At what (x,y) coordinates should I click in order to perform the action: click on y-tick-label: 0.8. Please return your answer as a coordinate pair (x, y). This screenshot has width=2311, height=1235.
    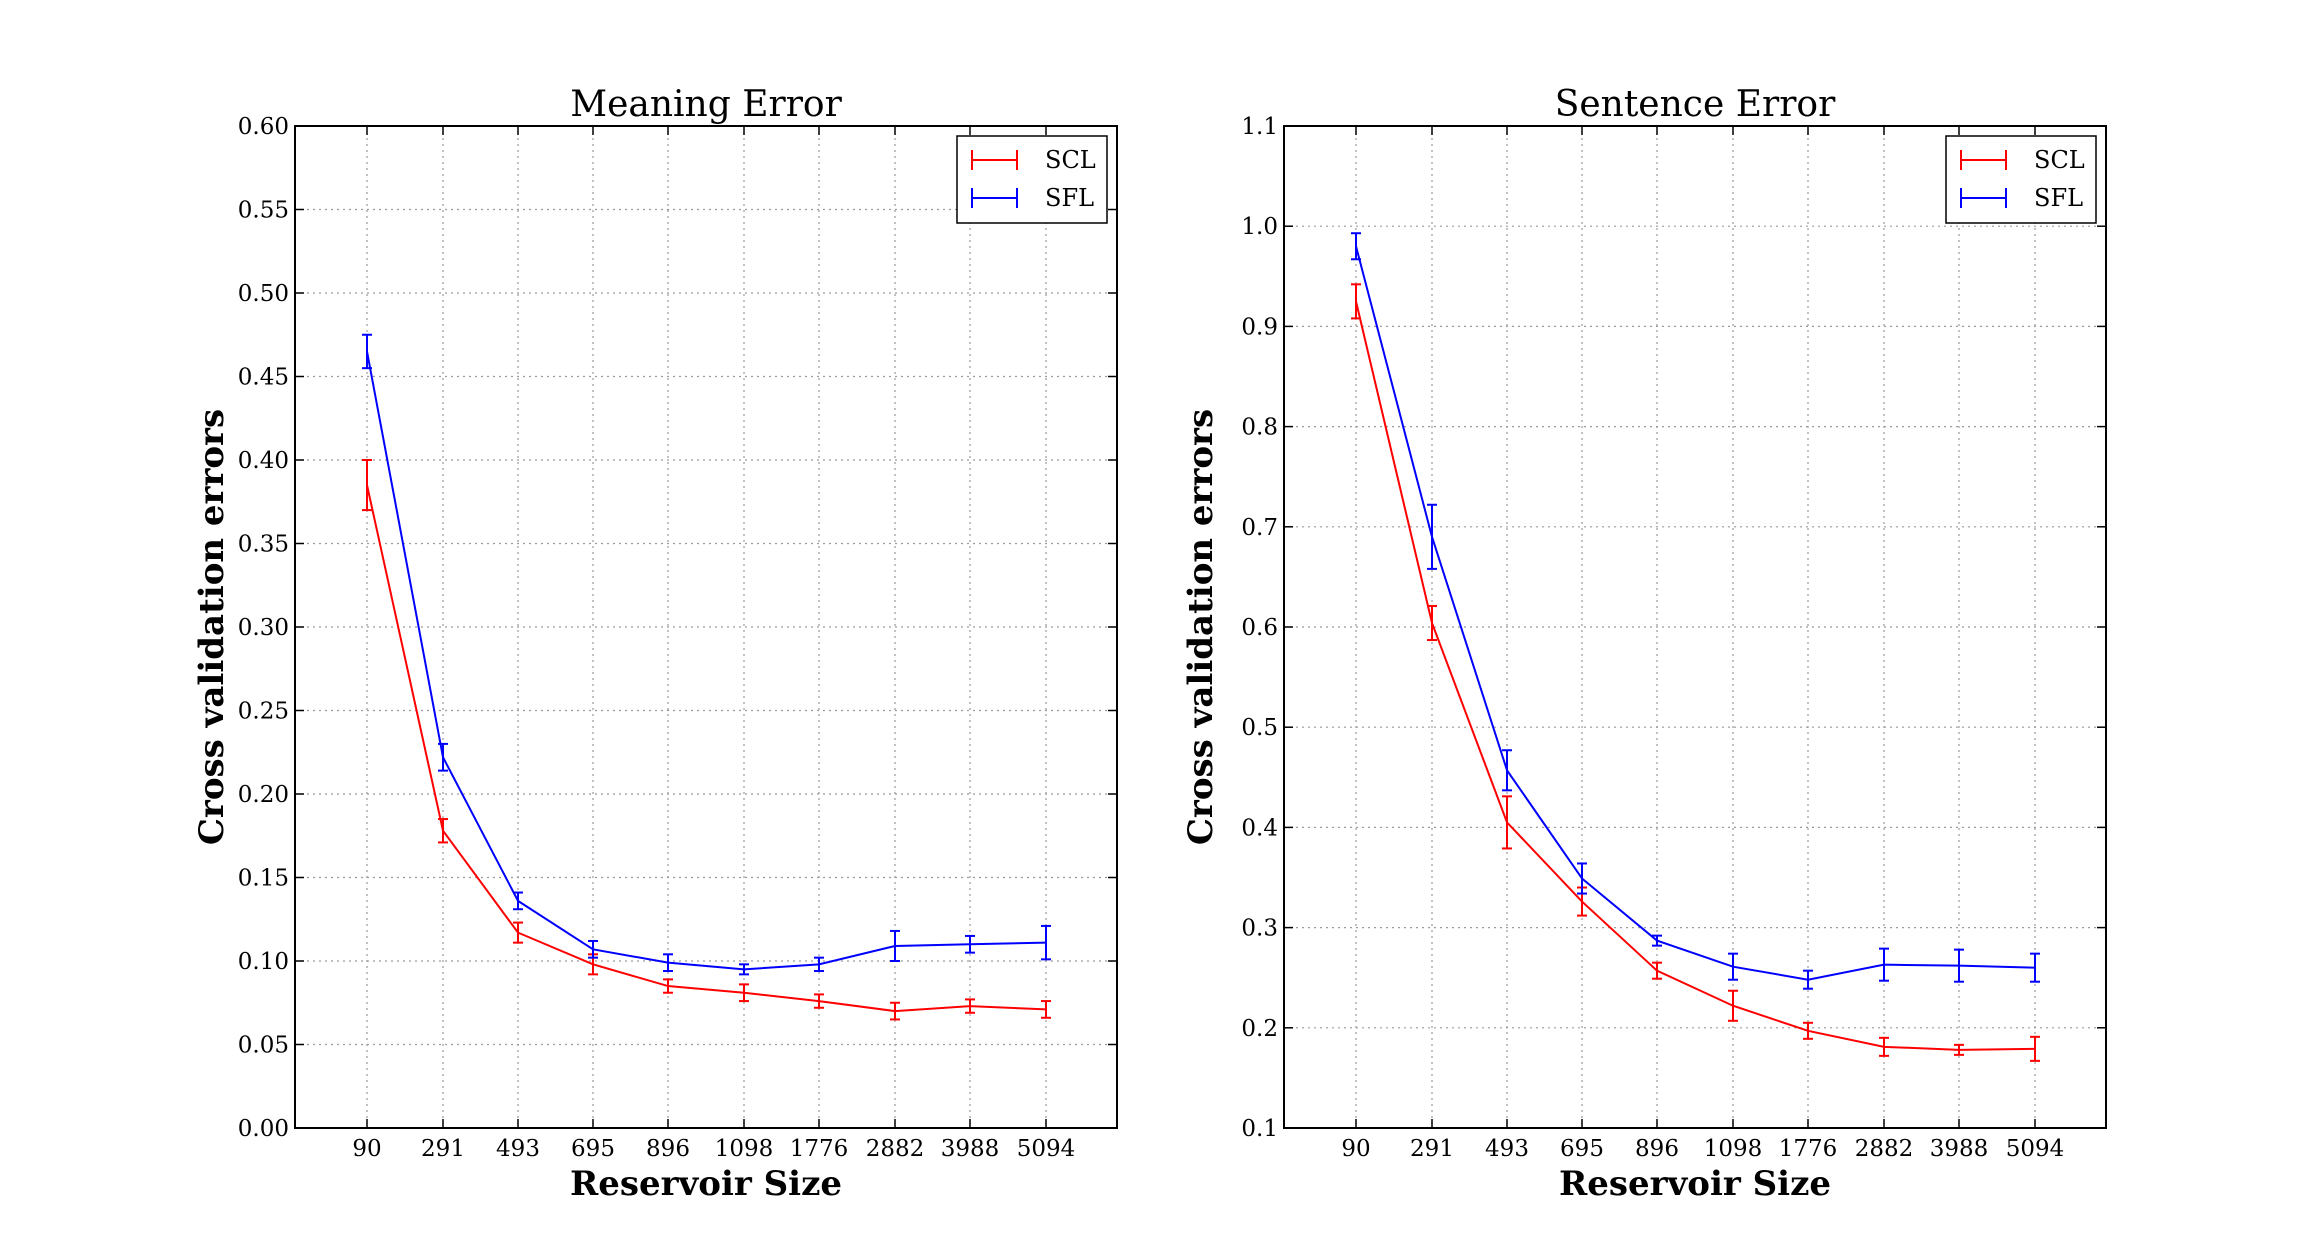
    Looking at the image, I should click on (1259, 428).